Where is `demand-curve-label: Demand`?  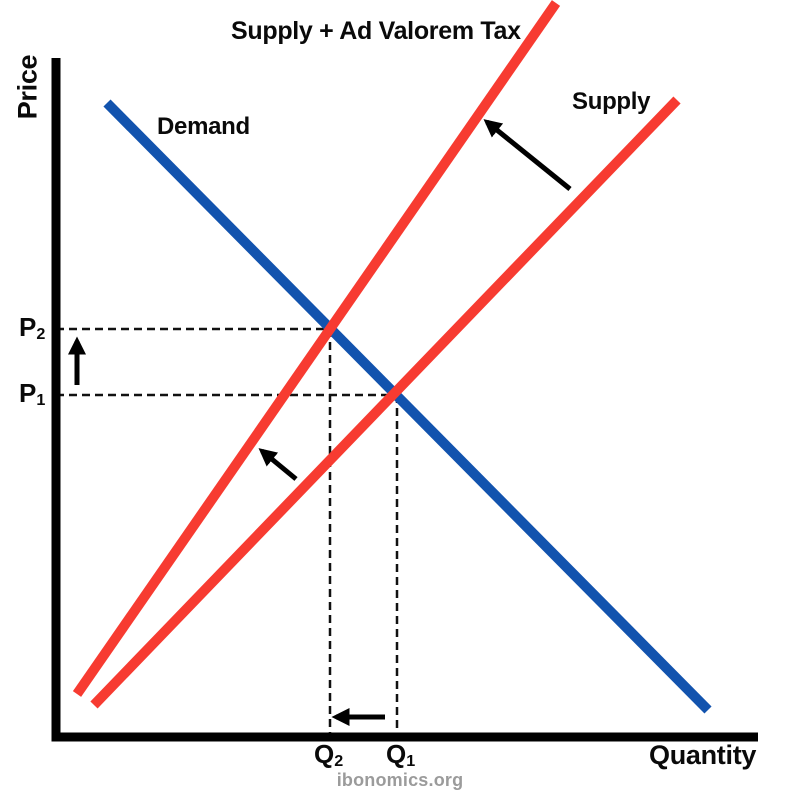 demand-curve-label: Demand is located at coordinates (203, 126).